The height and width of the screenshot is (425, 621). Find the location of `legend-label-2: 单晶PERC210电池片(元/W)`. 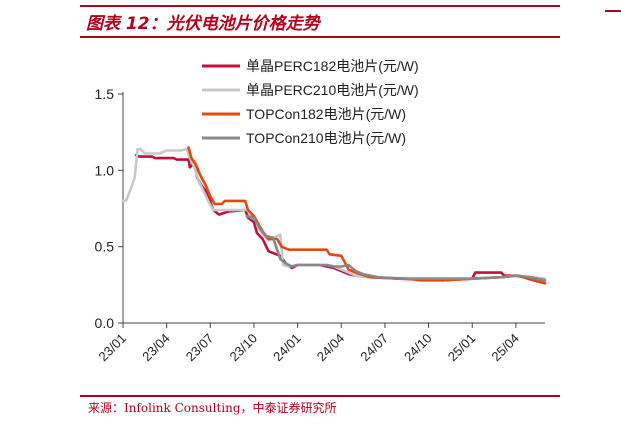

legend-label-2: 单晶PERC210电池片(元/W) is located at coordinates (332, 90).